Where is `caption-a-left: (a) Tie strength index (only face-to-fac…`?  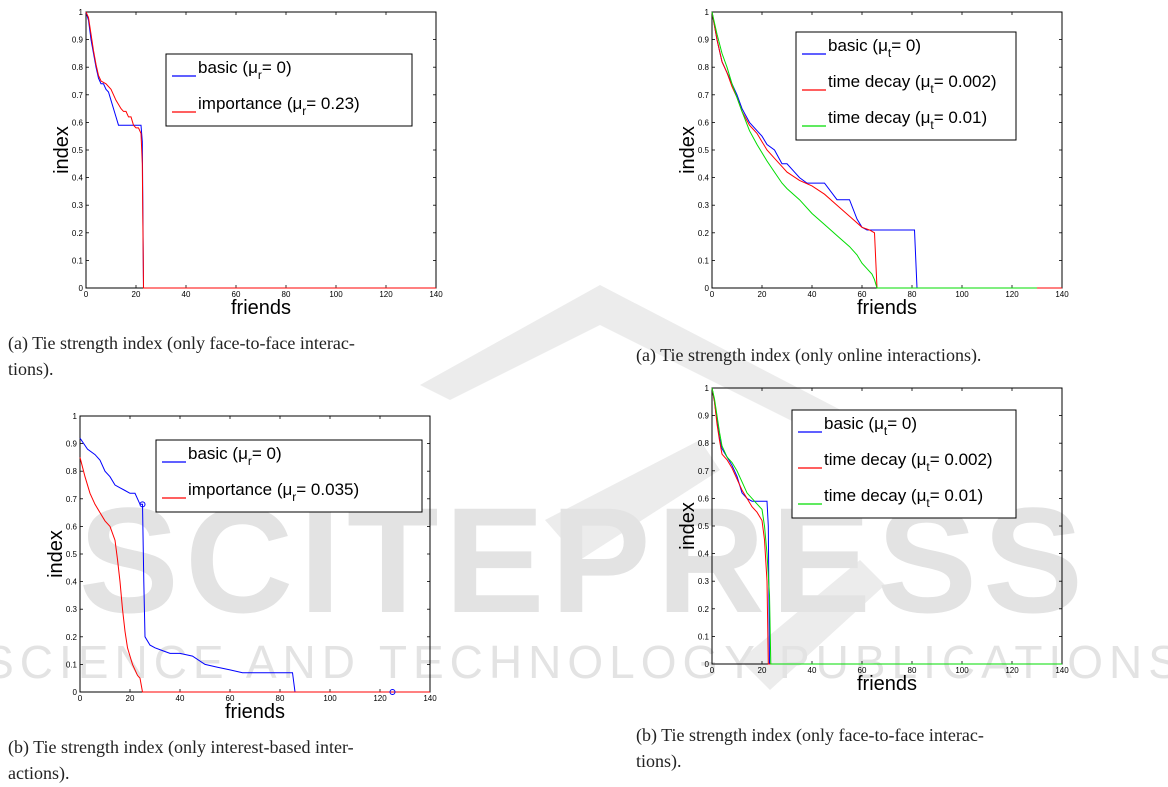 caption-a-left: (a) Tie strength index (only face-to-fac… is located at coordinates (181, 356).